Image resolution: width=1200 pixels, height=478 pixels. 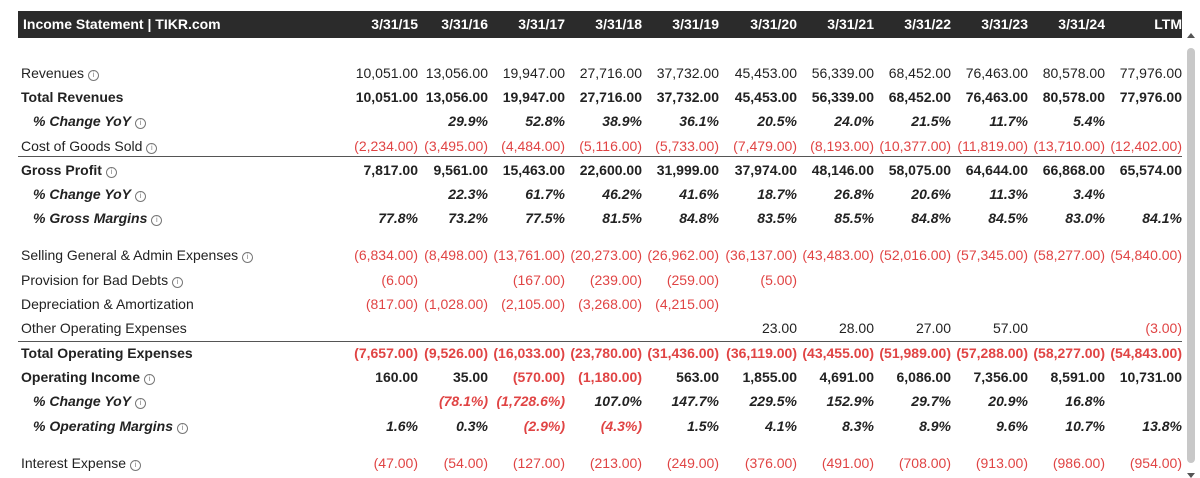 What do you see at coordinates (1010, 328) in the screenshot?
I see `table-cell: 57.00` at bounding box center [1010, 328].